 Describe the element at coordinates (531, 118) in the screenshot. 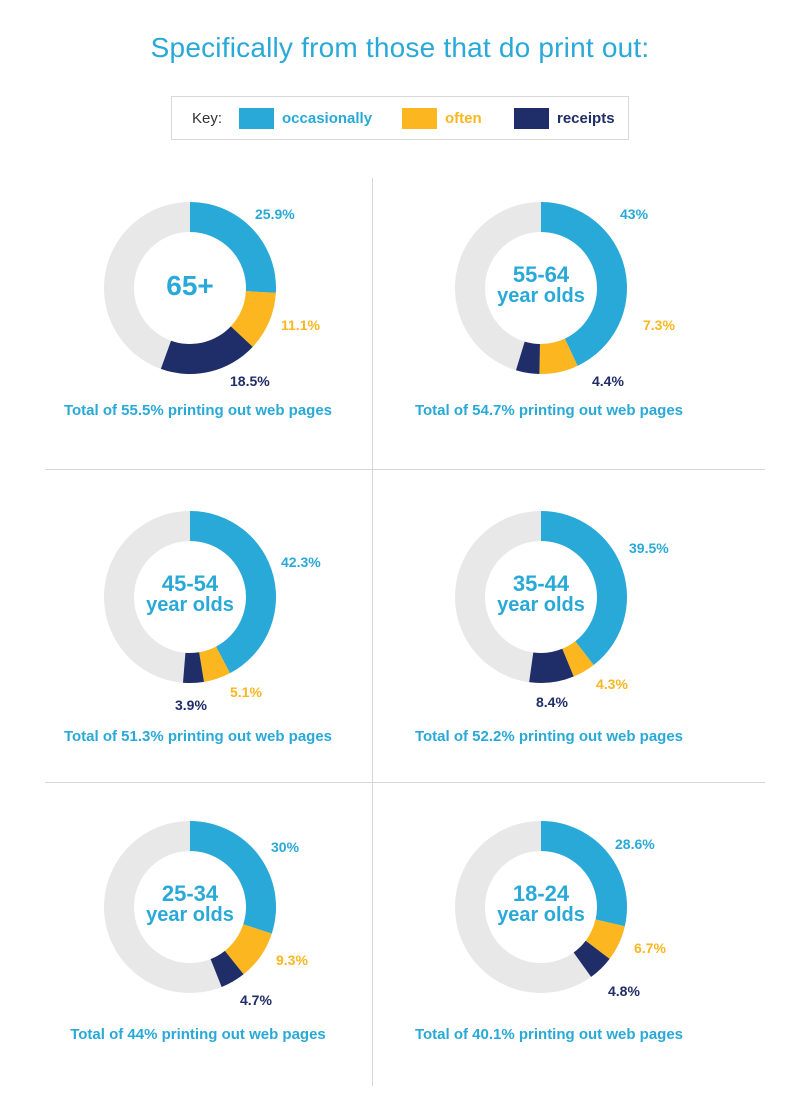

I see `legend-swatch-receipts` at that location.